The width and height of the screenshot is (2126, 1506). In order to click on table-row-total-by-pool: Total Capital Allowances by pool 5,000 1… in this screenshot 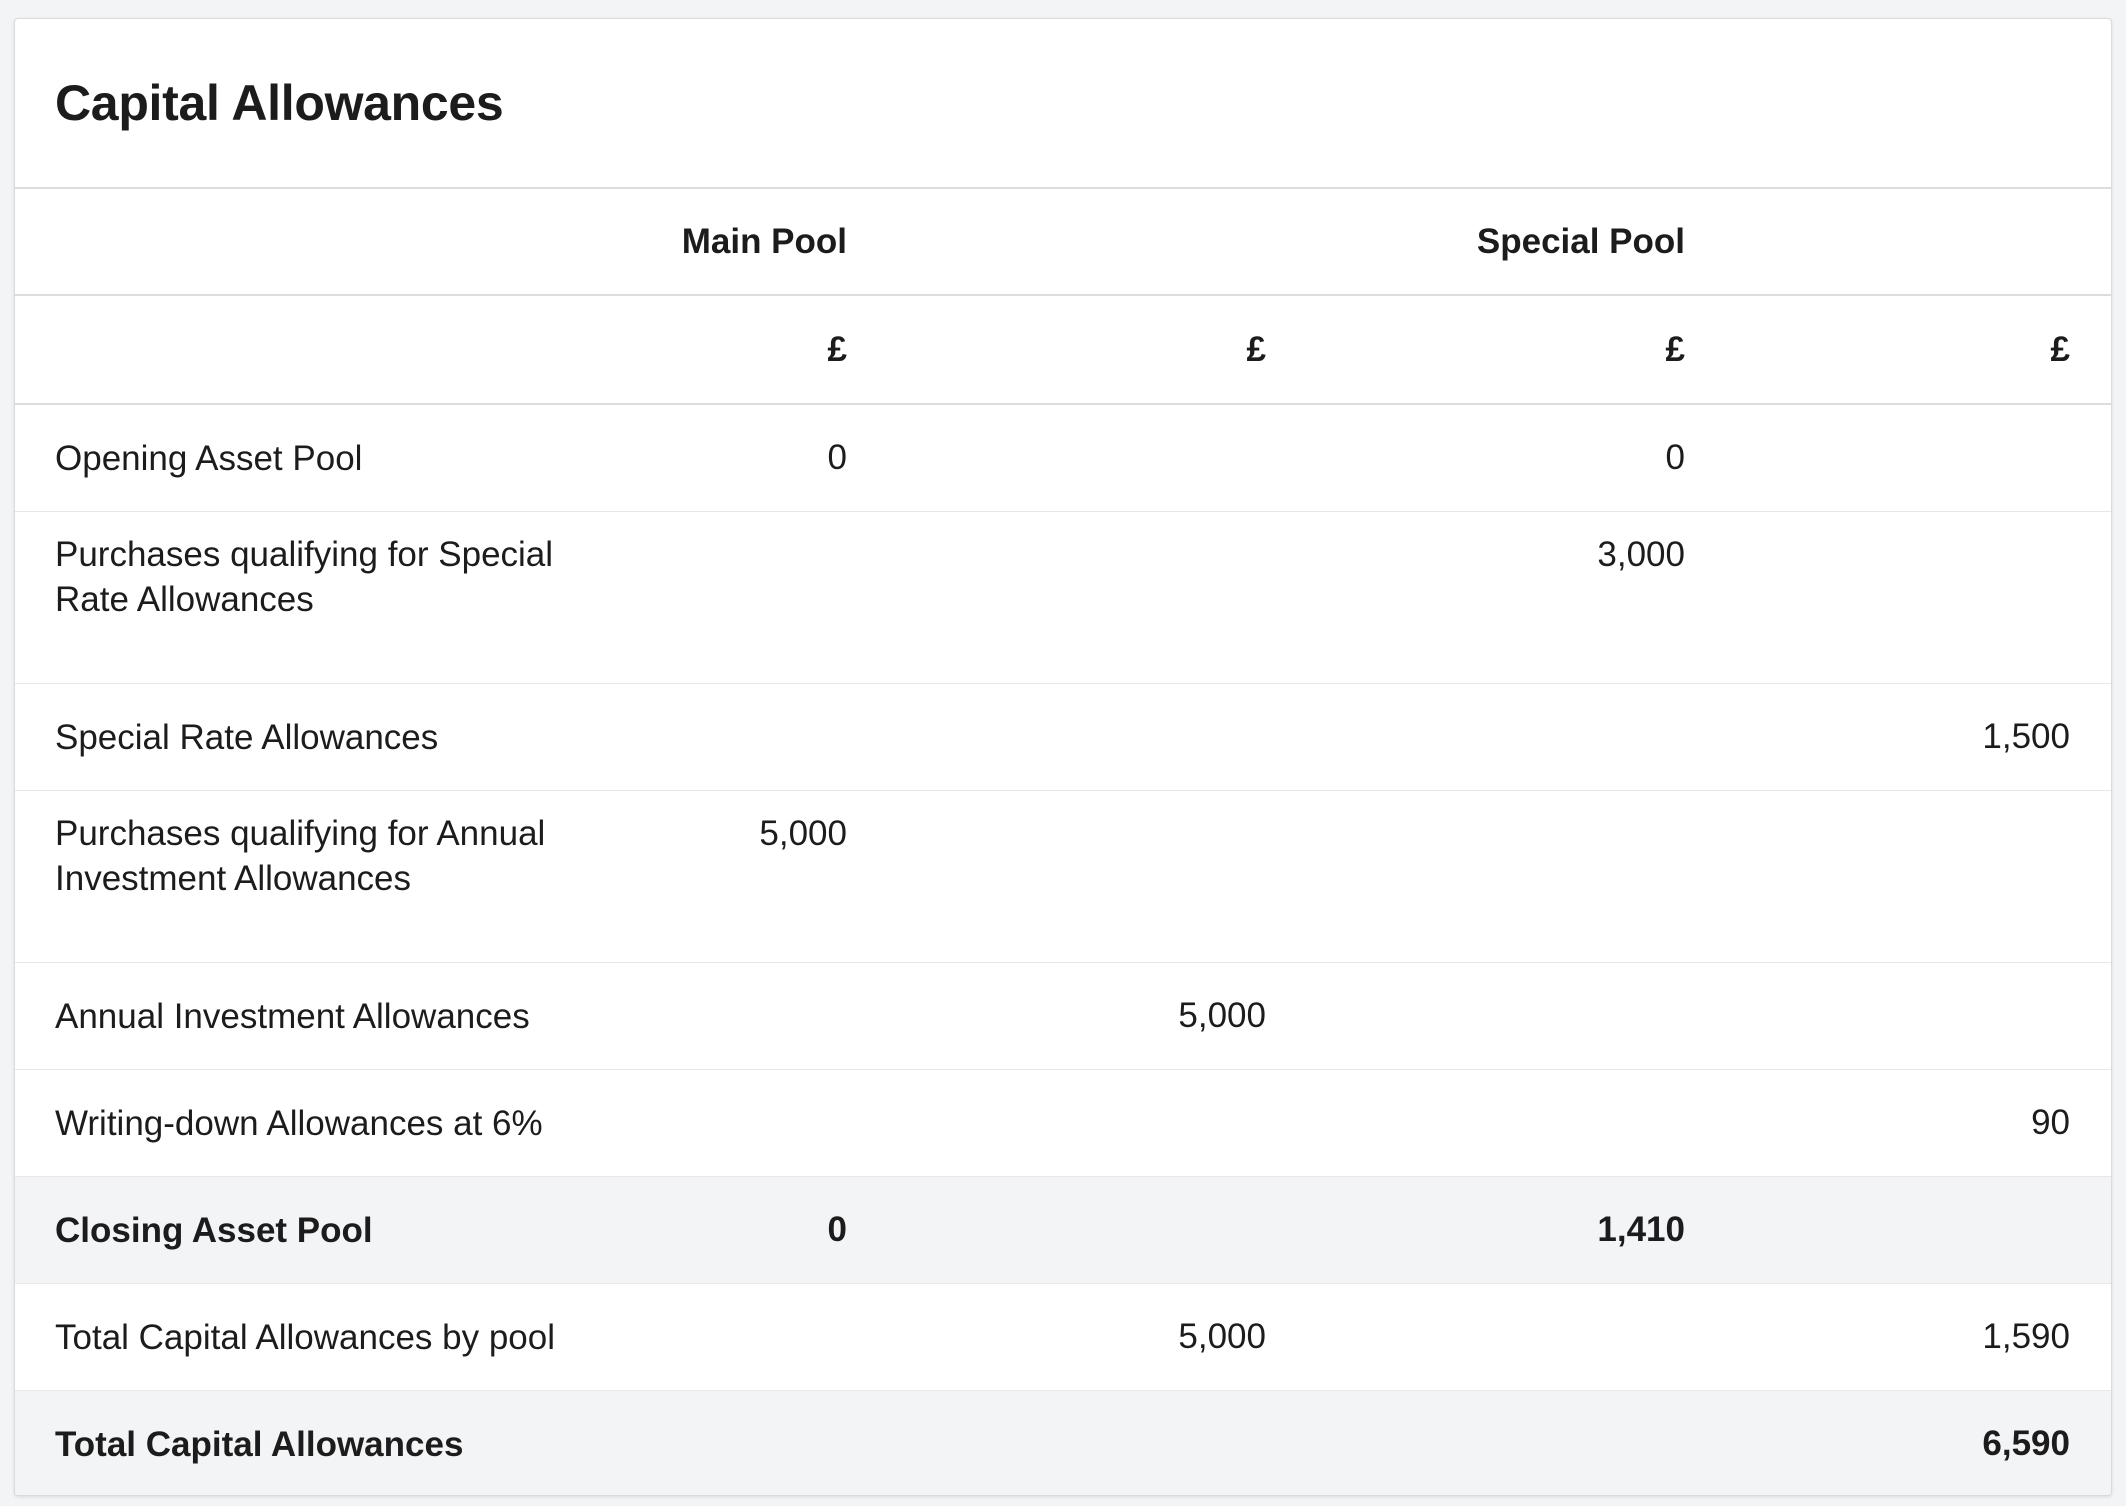, I will do `click(1063, 1337)`.